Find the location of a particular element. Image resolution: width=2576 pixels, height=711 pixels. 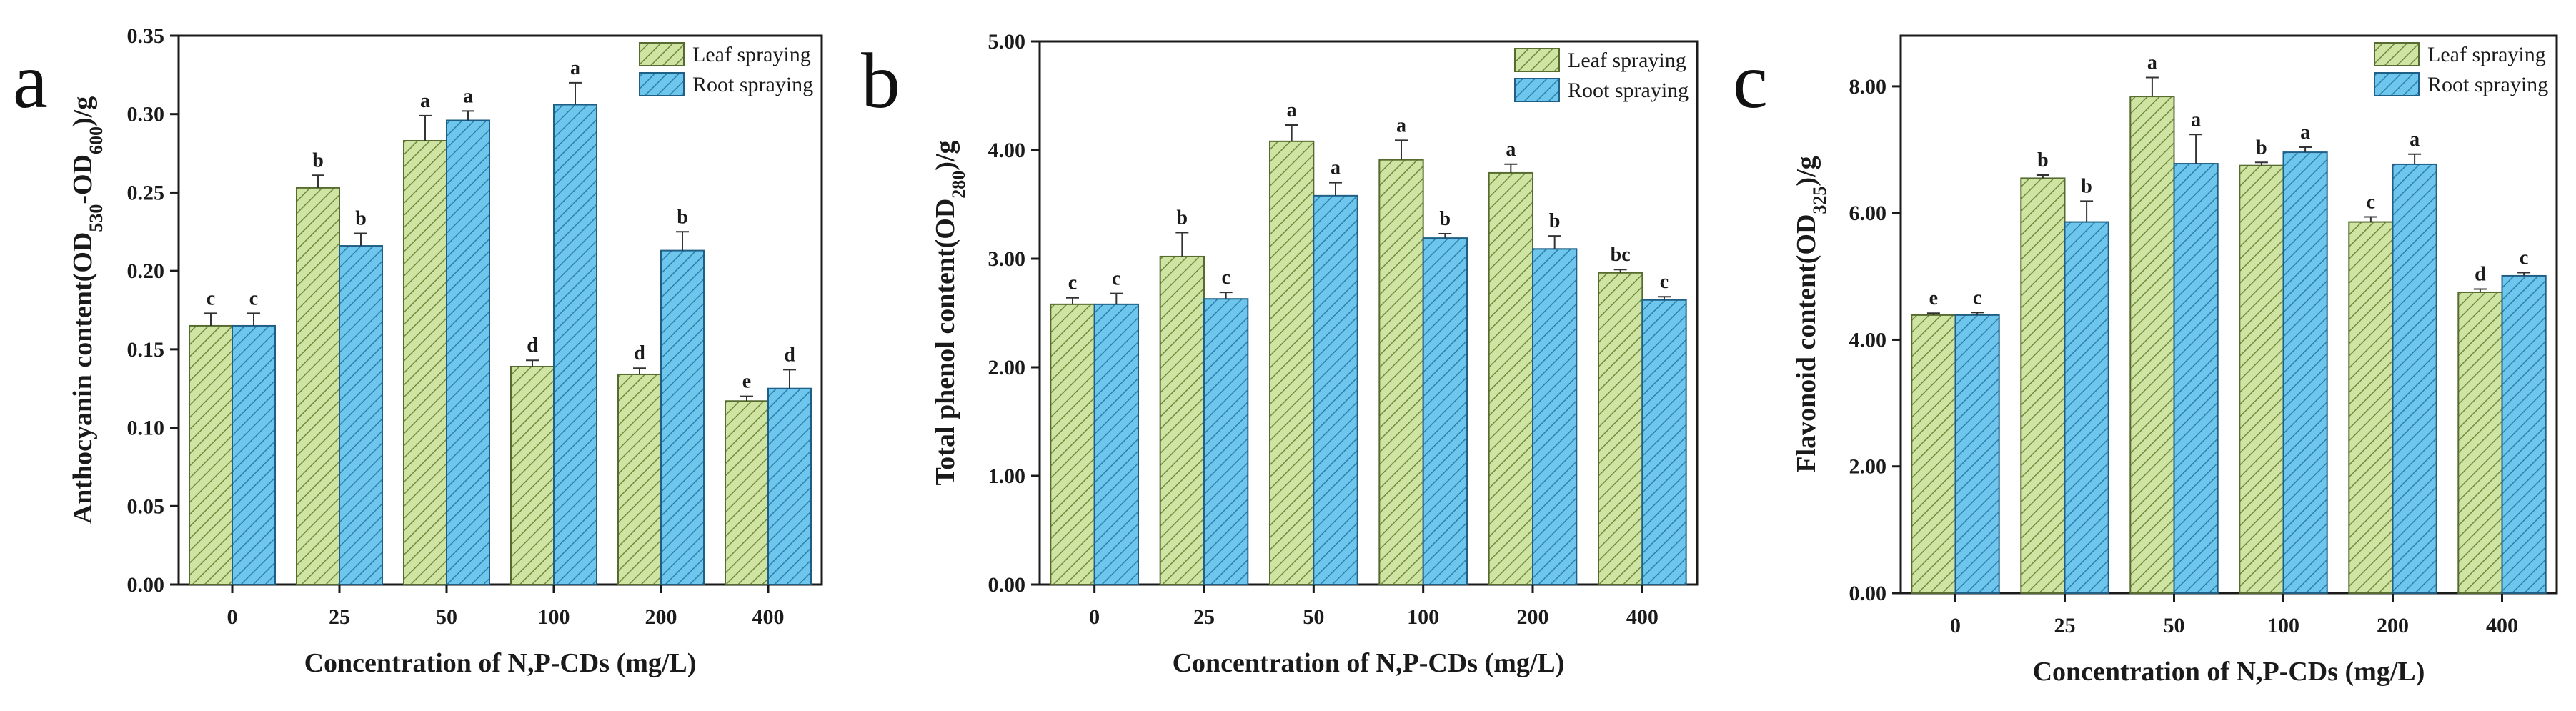

y-axis-title-subscript: 280 is located at coordinates (958, 185).